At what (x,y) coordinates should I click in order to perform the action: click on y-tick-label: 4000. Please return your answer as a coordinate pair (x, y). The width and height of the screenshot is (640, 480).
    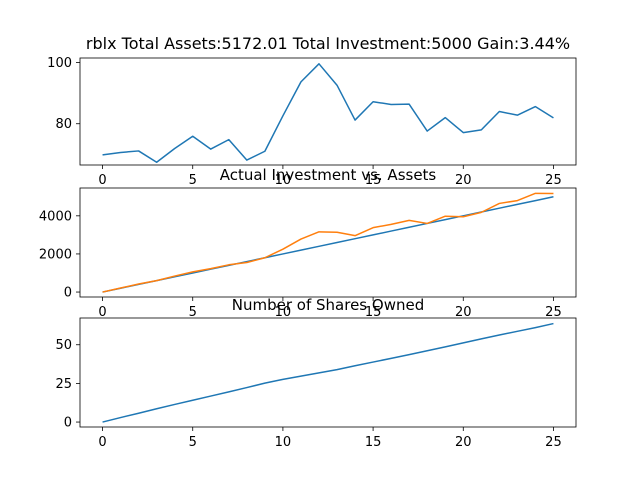
    Looking at the image, I should click on (55, 216).